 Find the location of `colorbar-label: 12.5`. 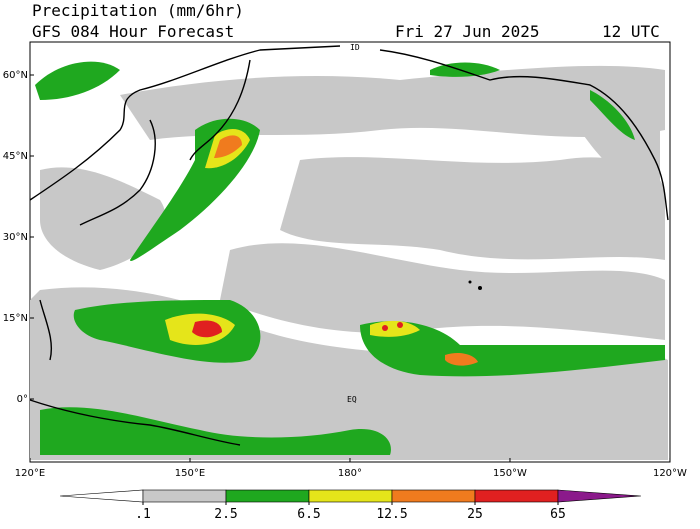

colorbar-label: 12.5 is located at coordinates (391, 514).